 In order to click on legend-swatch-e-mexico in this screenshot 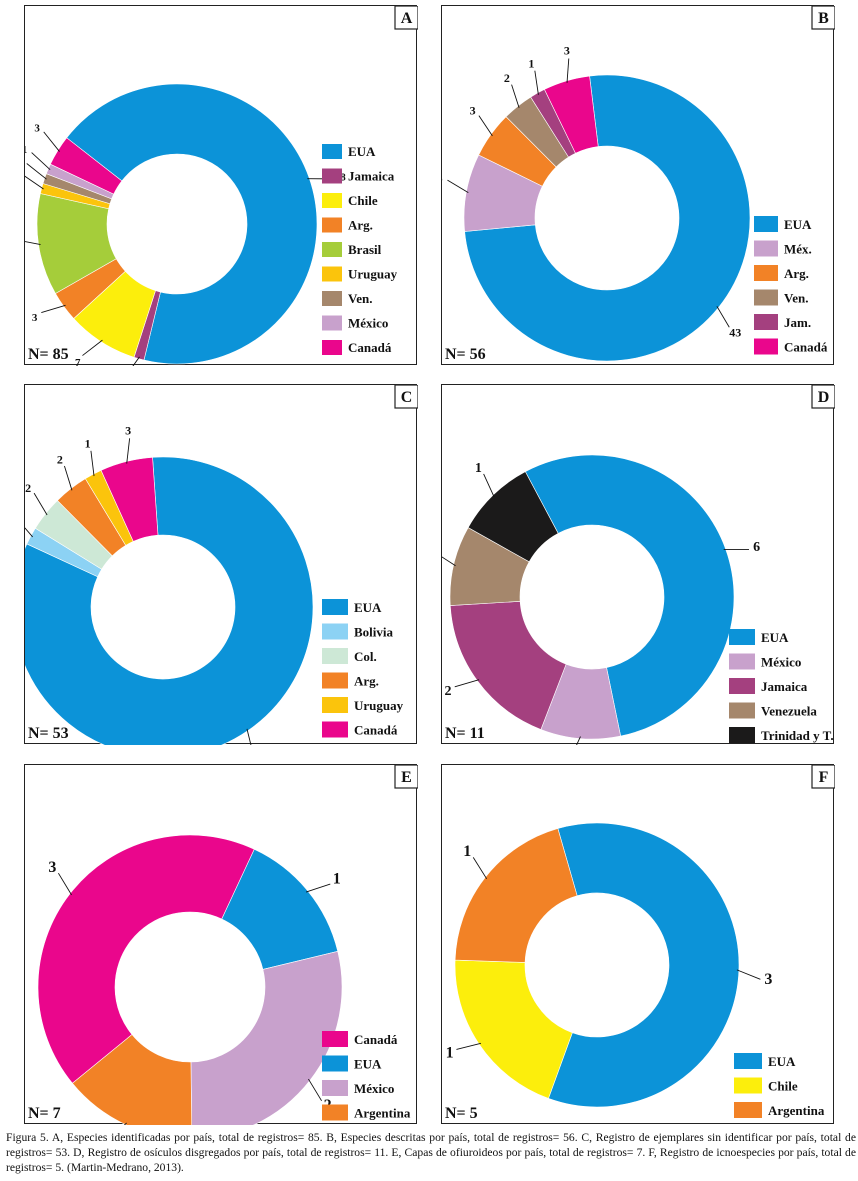, I will do `click(335, 1088)`.